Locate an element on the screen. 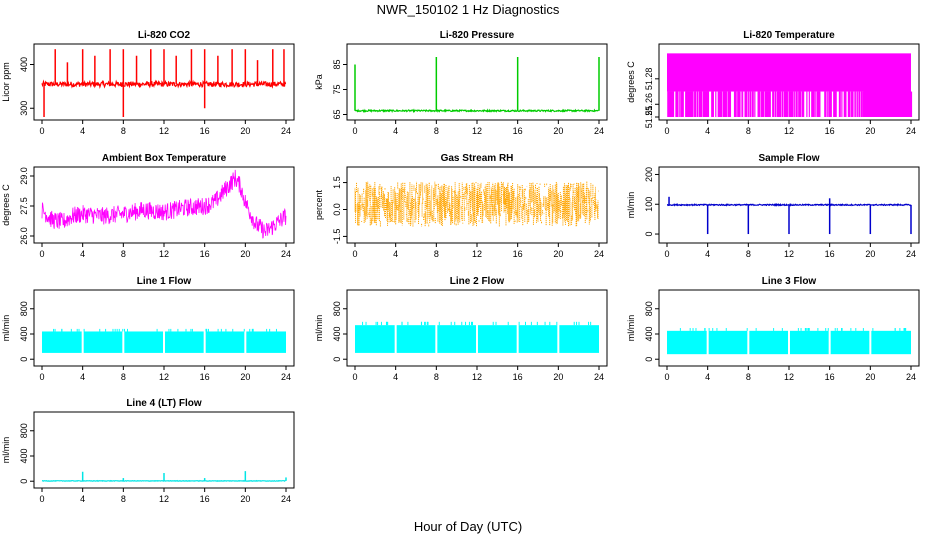 The image size is (936, 540). panel-6: Line 1 Flow ml/min 0 4 8 12 16 20 24 0 400 800 is located at coordinates (148, 329).